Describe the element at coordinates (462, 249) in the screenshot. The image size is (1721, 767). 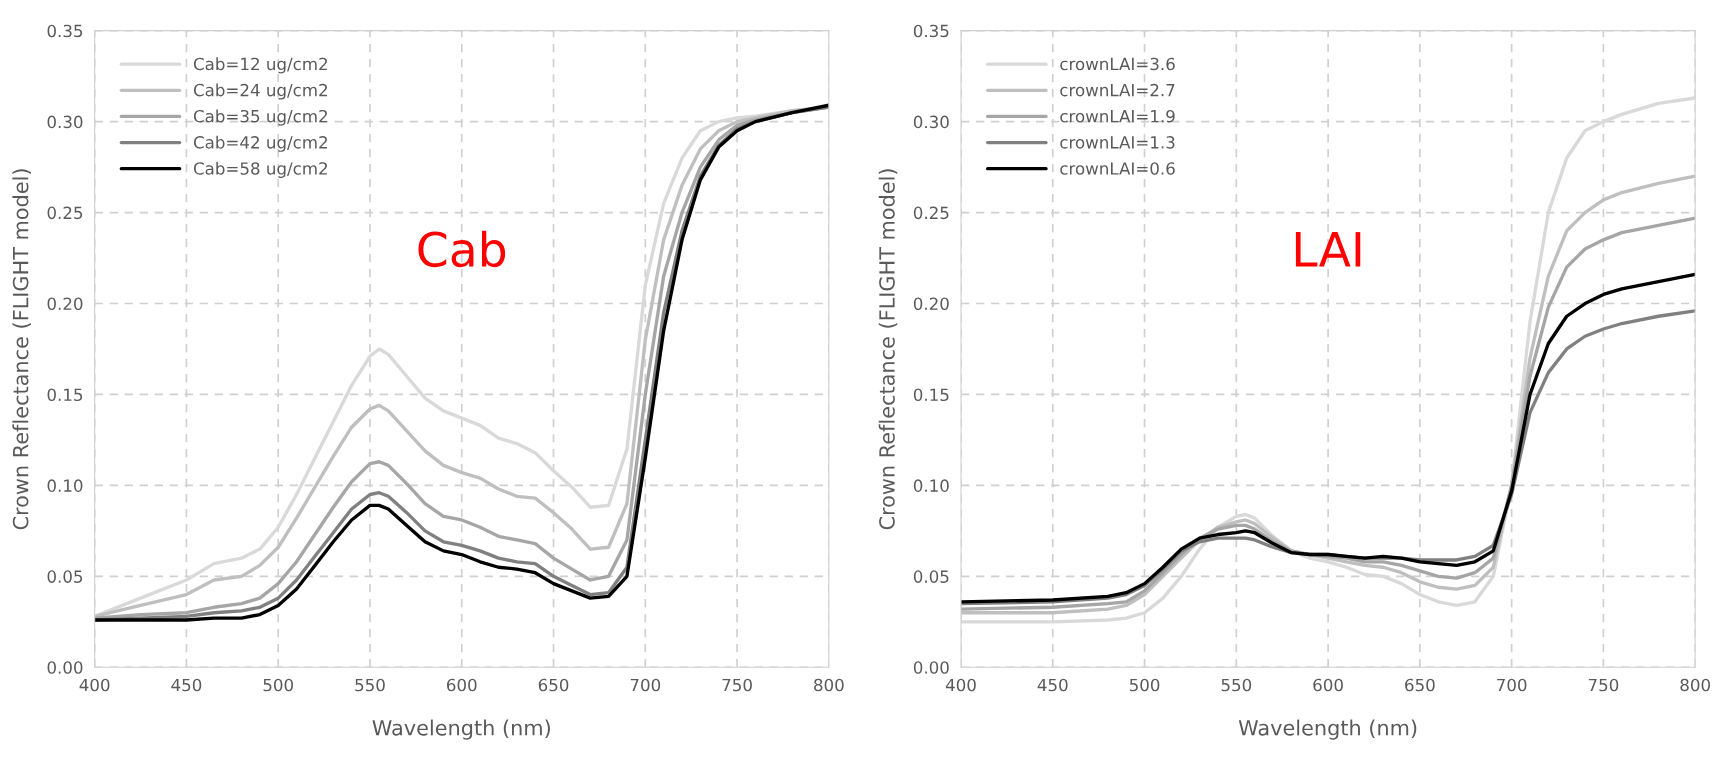
I see `annotation: Cab` at that location.